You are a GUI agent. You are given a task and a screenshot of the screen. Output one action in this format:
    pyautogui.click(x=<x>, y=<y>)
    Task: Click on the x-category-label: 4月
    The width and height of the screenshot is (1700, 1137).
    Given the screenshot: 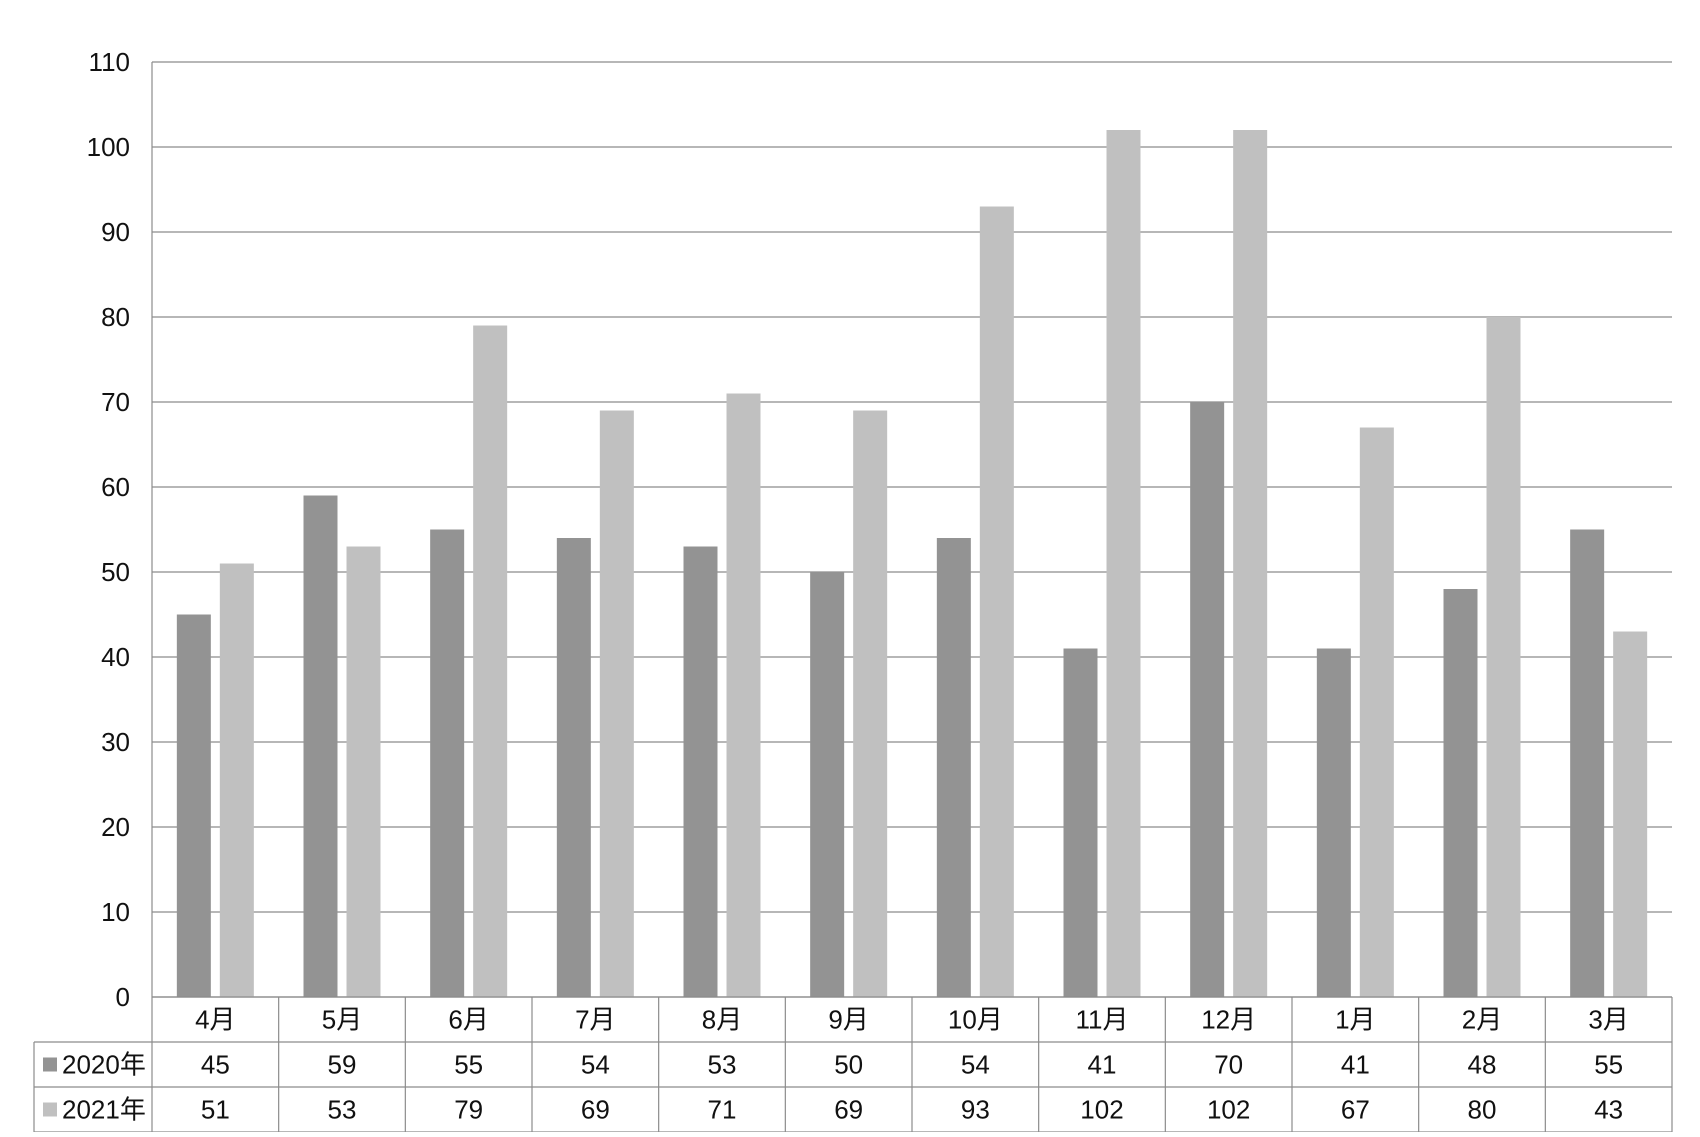 What is the action you would take?
    pyautogui.click(x=215, y=1020)
    